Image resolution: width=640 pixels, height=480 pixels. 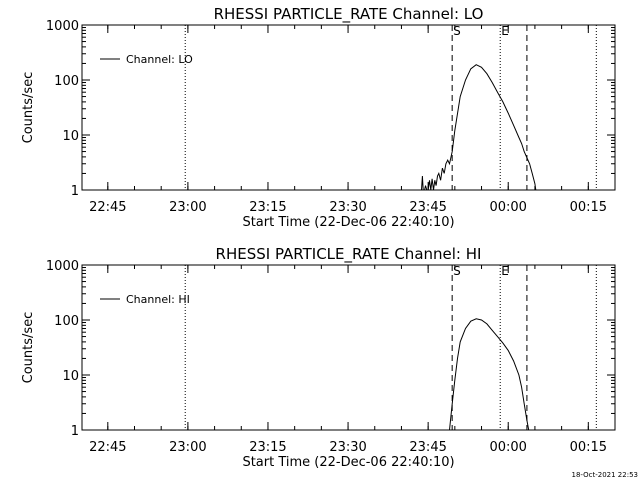 I want to click on timestamp: 18-Oct-2021 22:53, so click(x=604, y=475).